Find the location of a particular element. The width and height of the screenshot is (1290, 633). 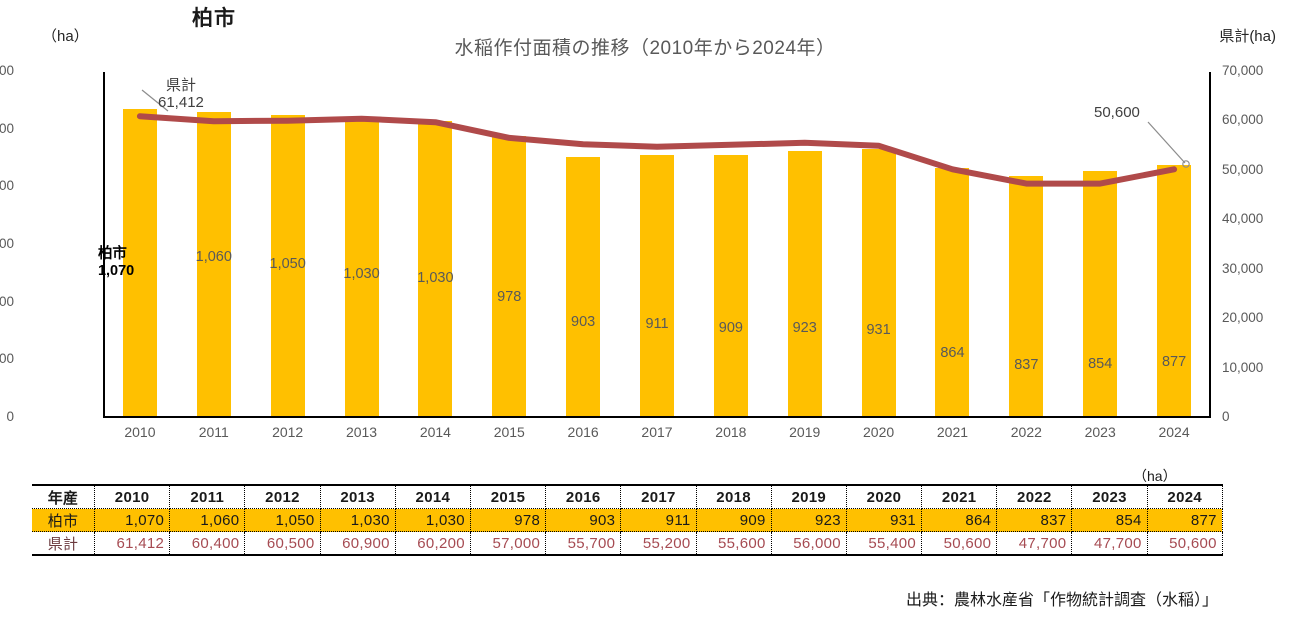

x-axis-tick-2024: 2024 is located at coordinates (1174, 432).